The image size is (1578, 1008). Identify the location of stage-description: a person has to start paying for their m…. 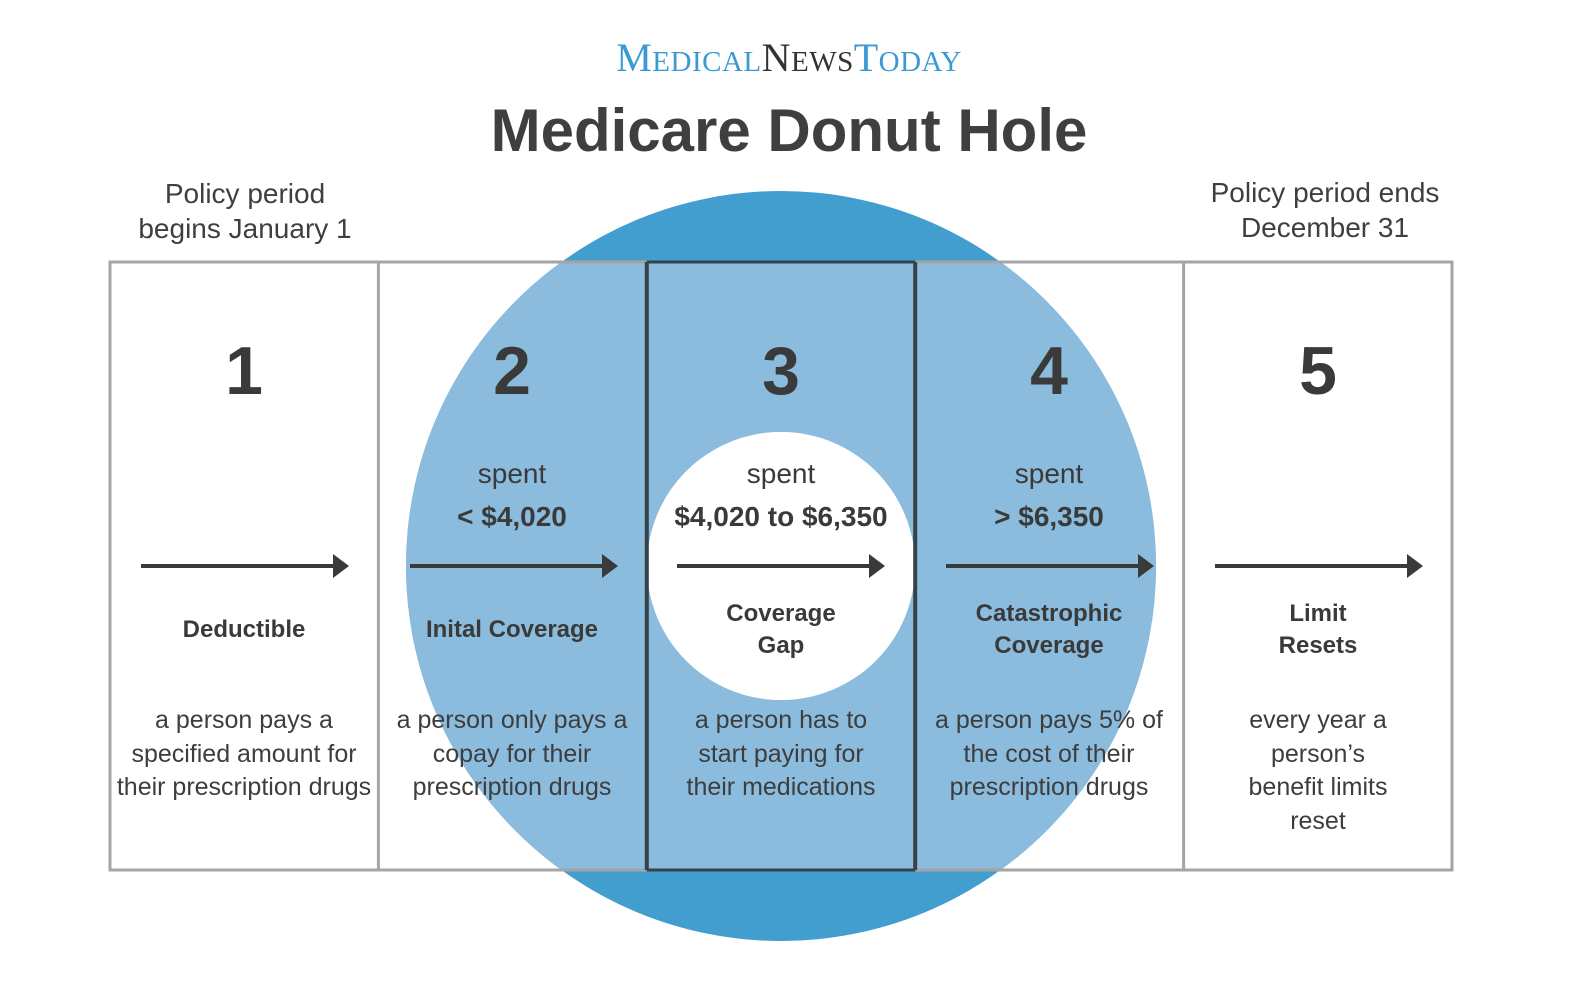
(781, 753).